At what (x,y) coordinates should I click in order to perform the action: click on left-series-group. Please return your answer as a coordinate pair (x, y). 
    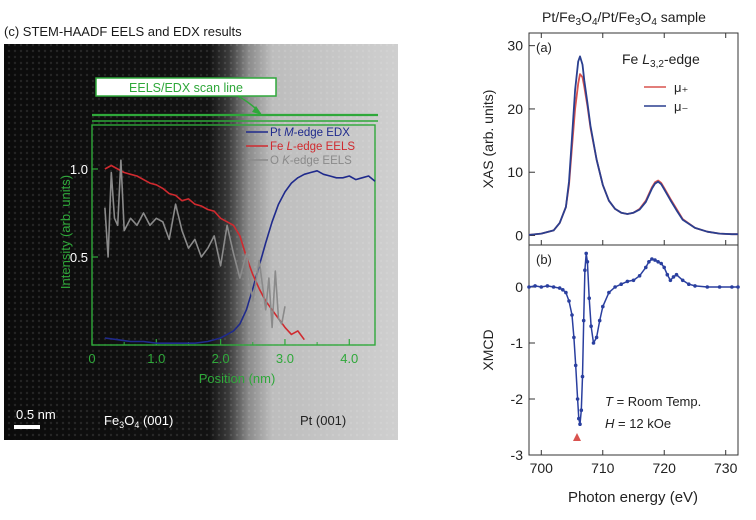
    Looking at the image, I should click on (240, 252).